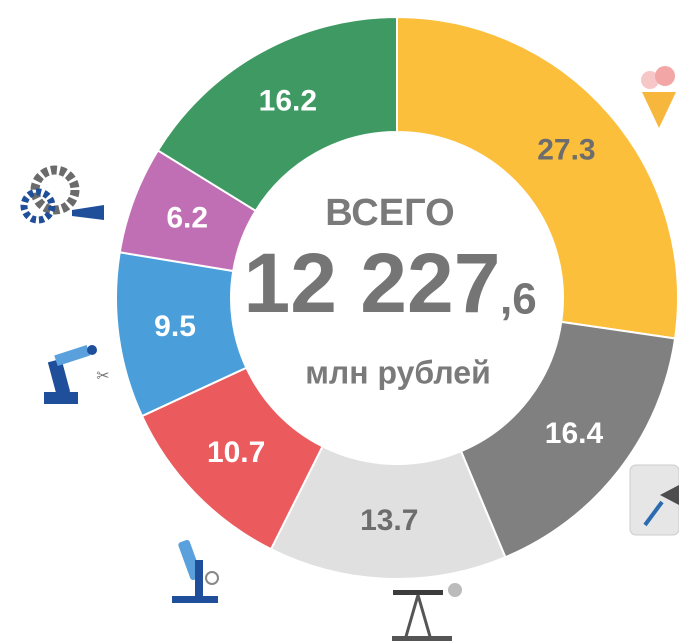  I want to click on icon-ice-cream, so click(658, 97).